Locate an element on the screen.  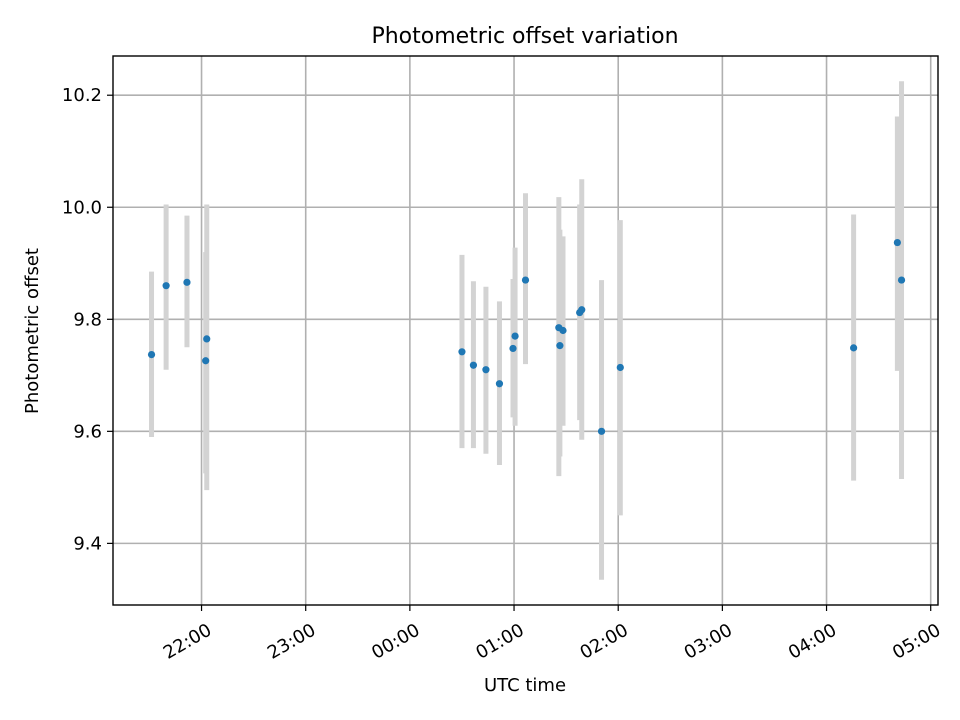
x-tick-label: 23:00 is located at coordinates (291, 642).